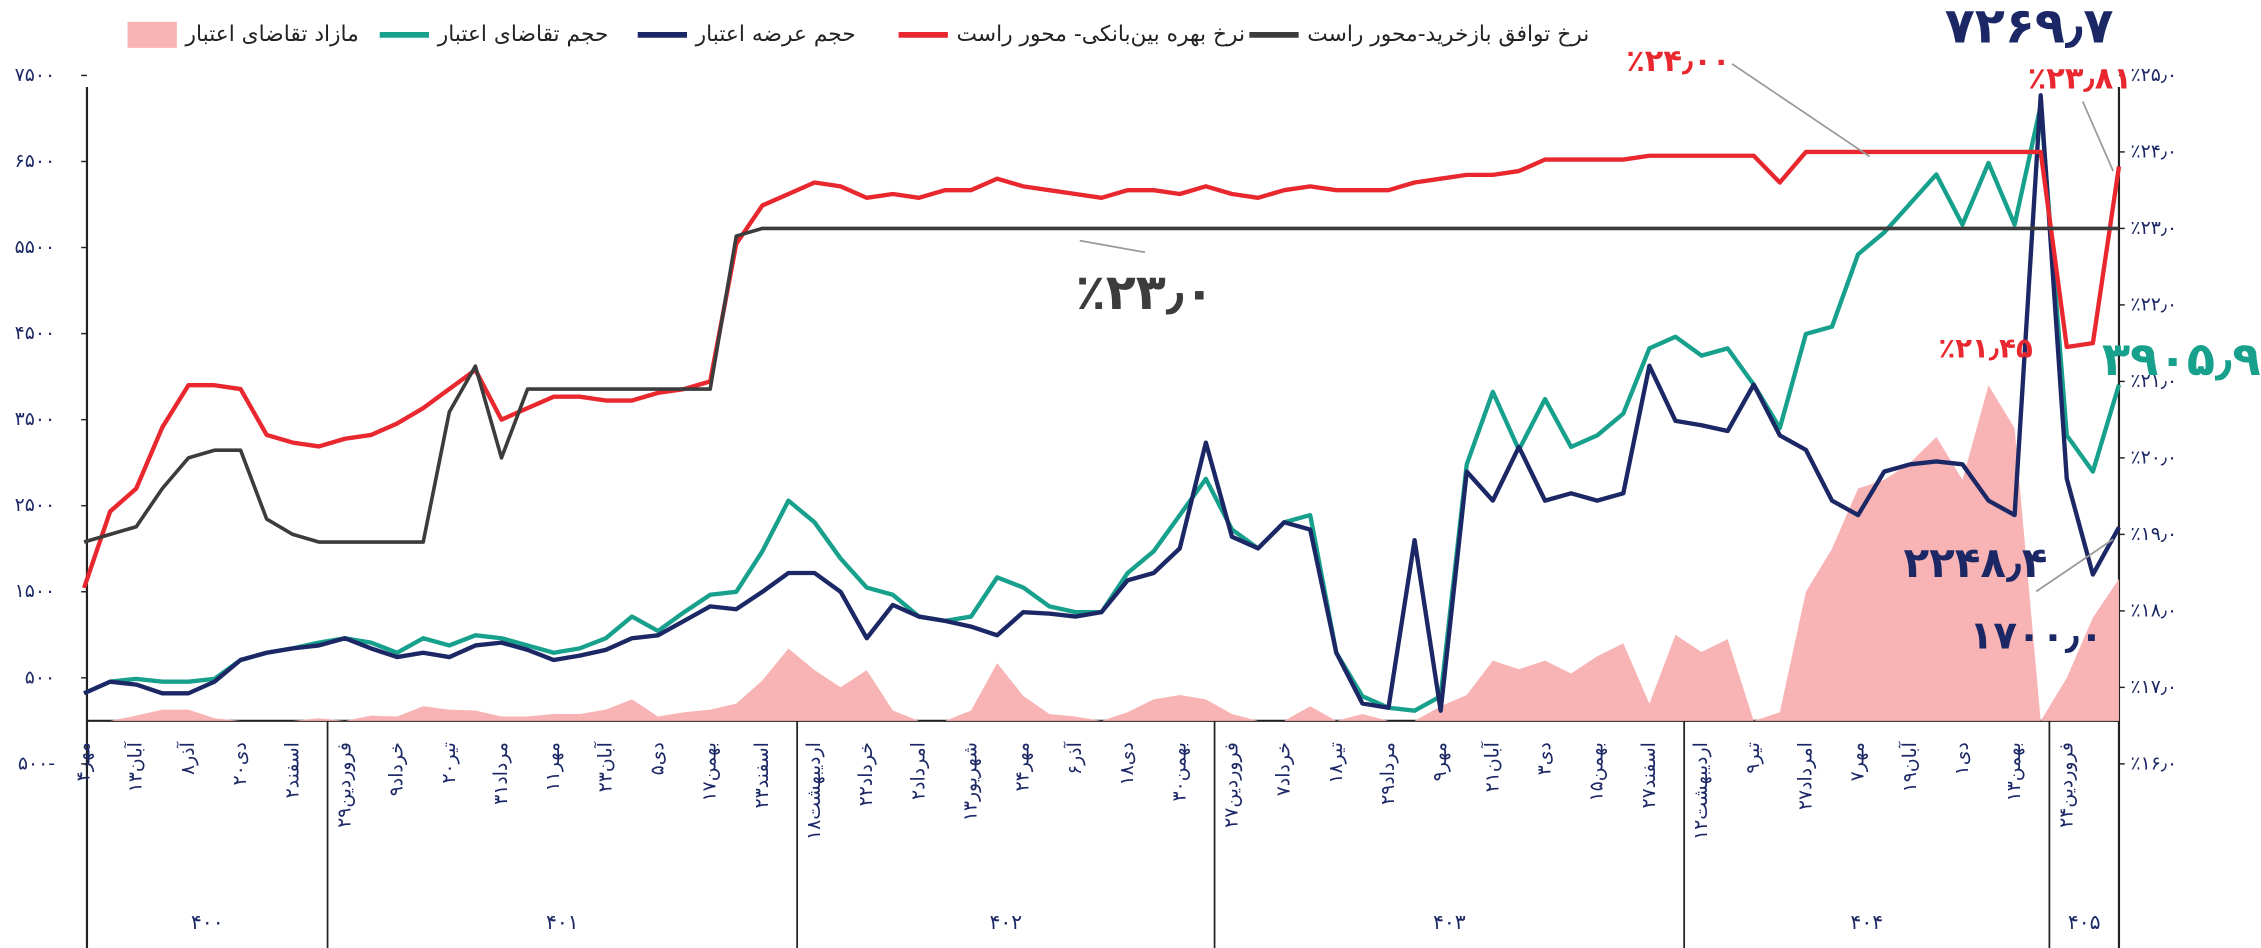 This screenshot has width=2261, height=948. Describe the element at coordinates (1545, 758) in the screenshot. I see `x-tick-label: ۳دی` at that location.